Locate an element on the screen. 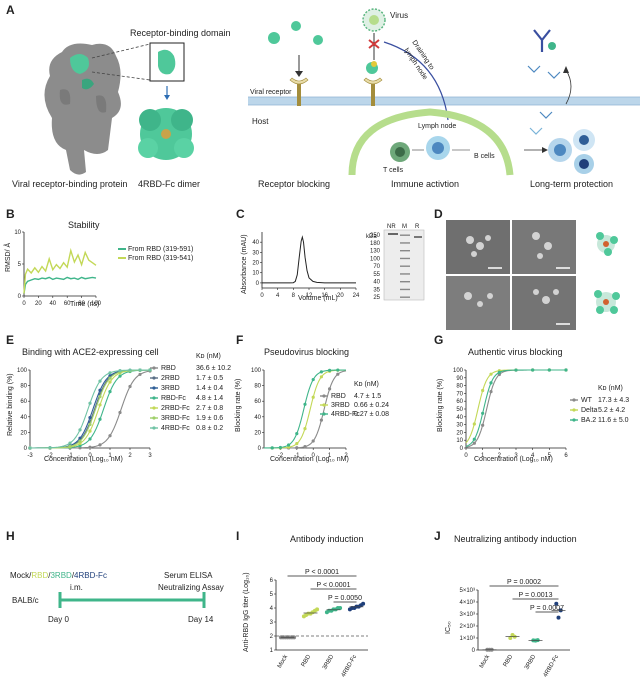  legend-kd: 1.9 ± 0.6 is located at coordinates (209, 418).